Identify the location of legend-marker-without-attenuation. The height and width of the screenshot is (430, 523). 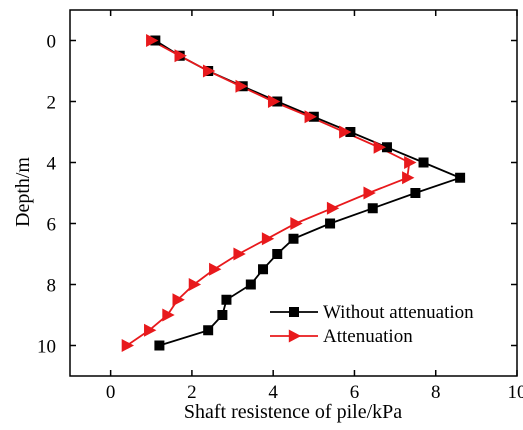
(294, 312).